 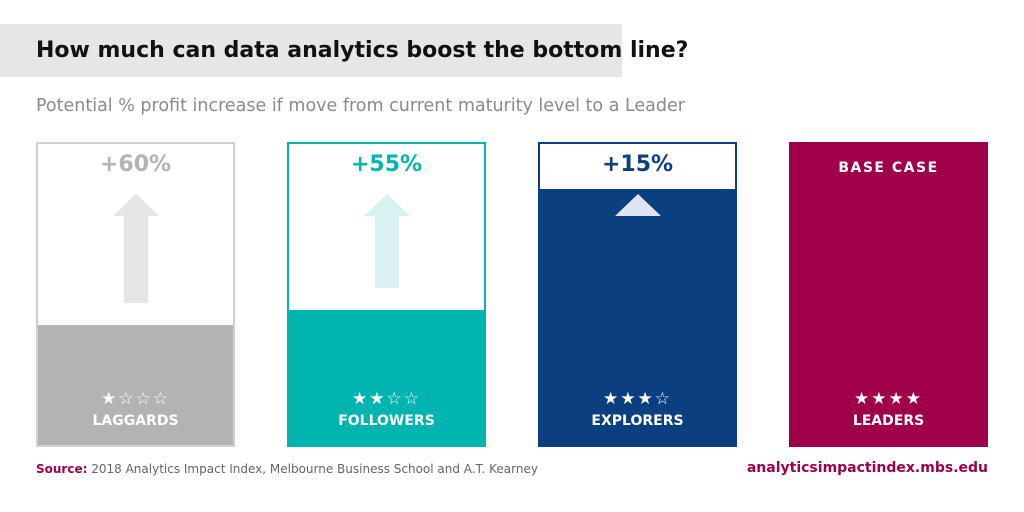 I want to click on panel-laggards: +60% ★☆☆☆ LAGGARDS, so click(x=135, y=294).